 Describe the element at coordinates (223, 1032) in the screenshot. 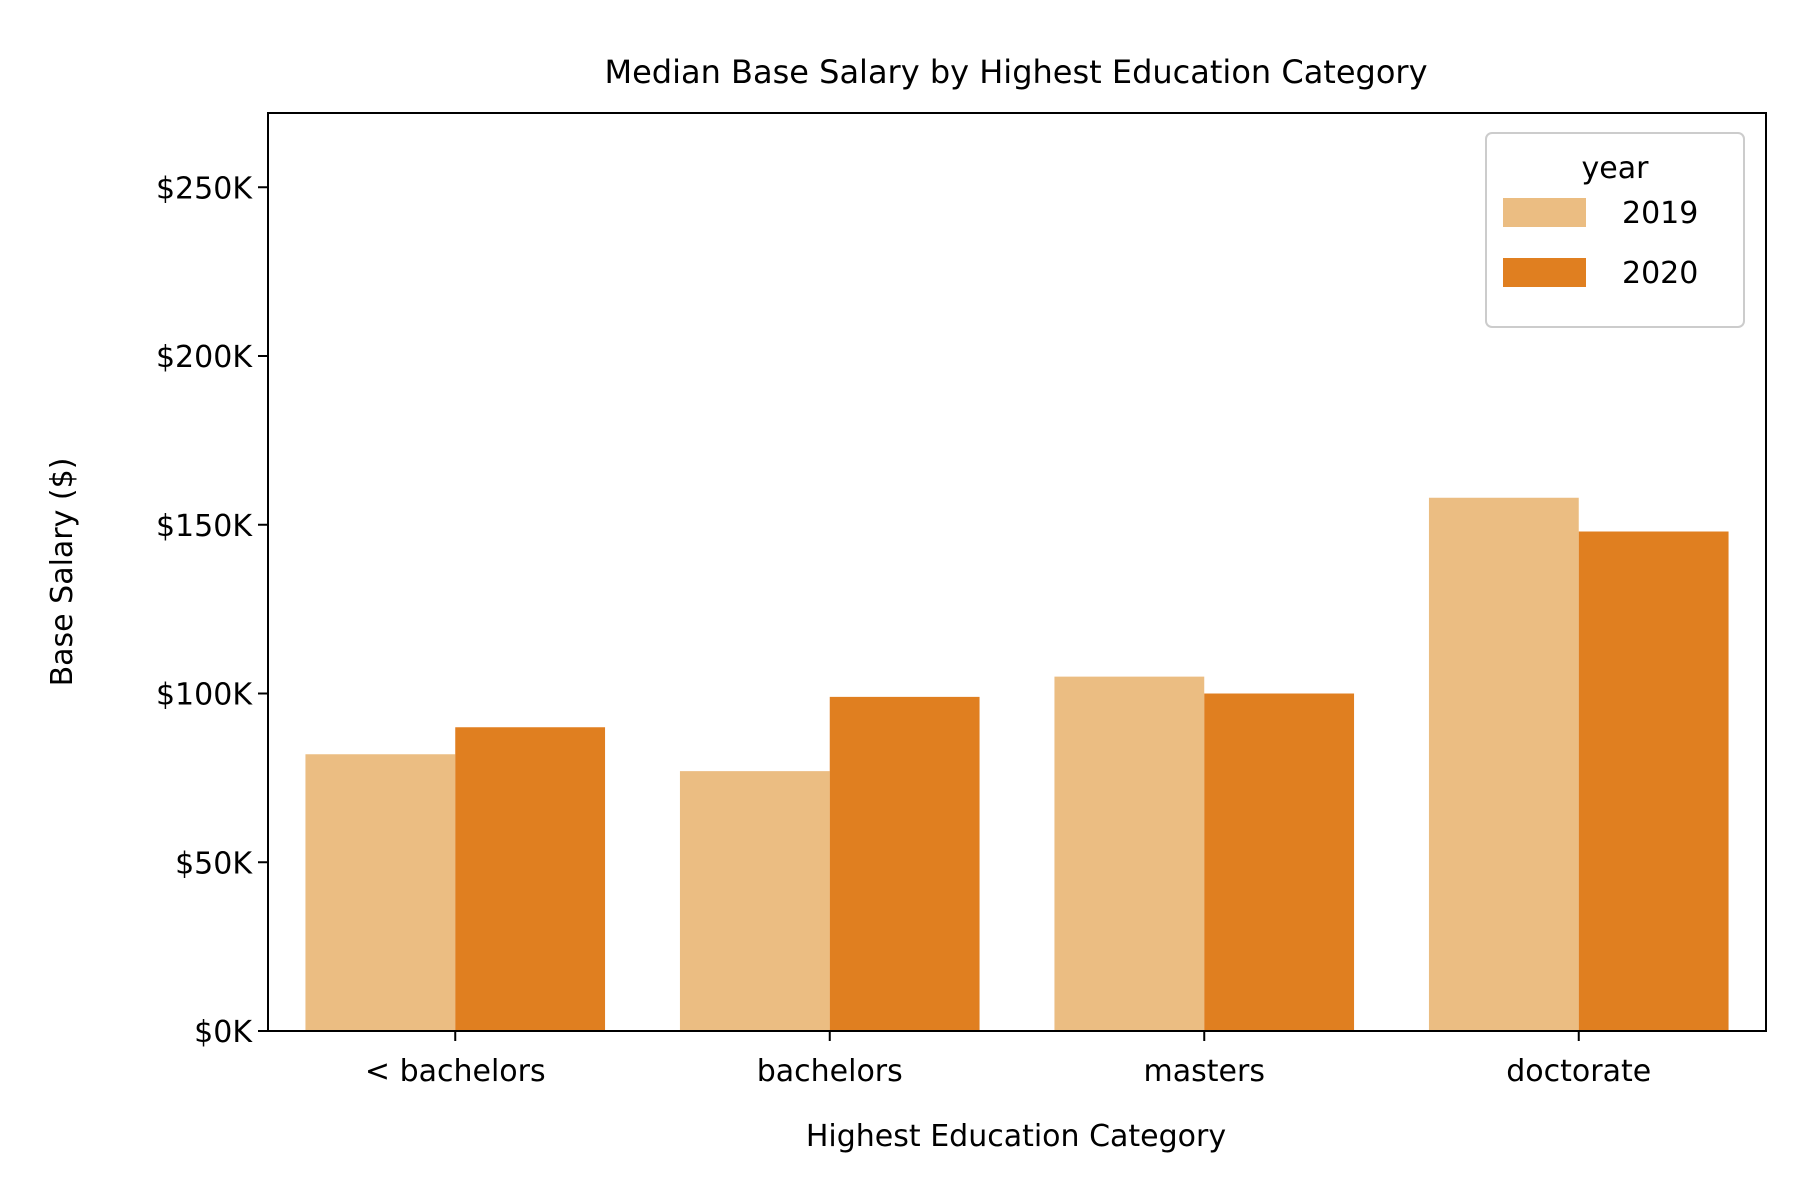

I see `y-tick-label: $0K` at that location.